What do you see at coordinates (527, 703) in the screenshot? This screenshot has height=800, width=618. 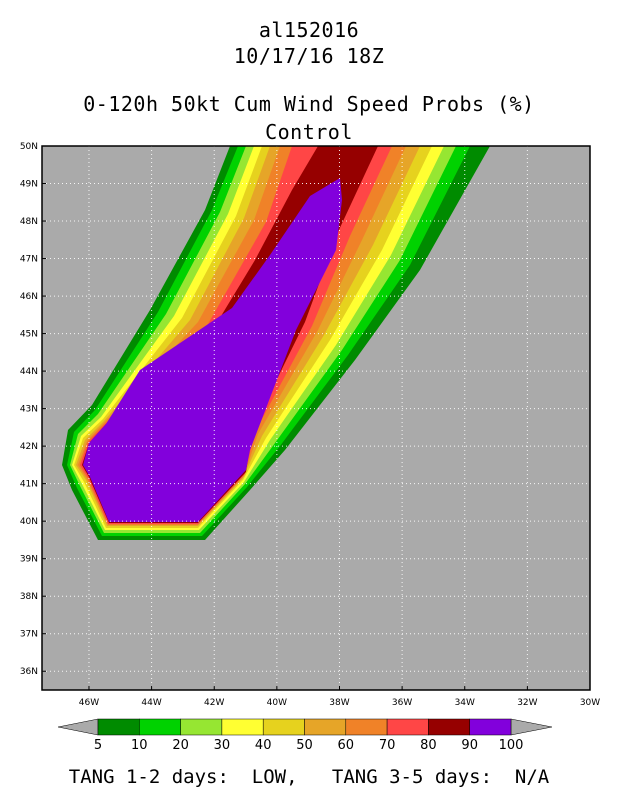 I see `lon-label: 32W` at bounding box center [527, 703].